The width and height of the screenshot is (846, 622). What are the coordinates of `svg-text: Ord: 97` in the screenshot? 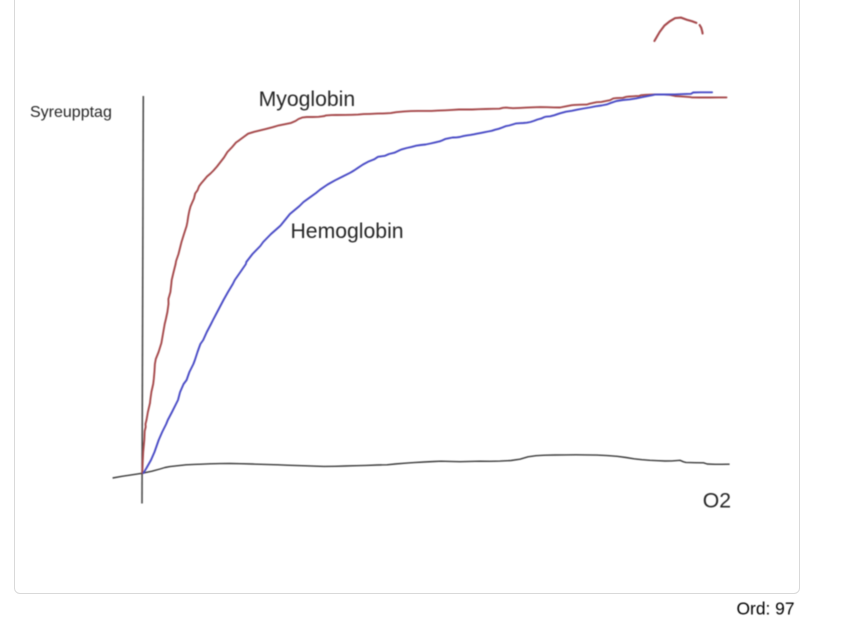 It's located at (766, 608).